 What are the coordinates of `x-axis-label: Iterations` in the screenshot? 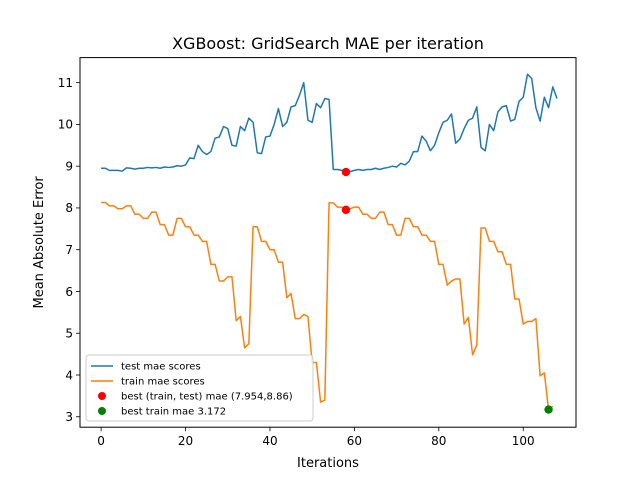 It's located at (328, 463).